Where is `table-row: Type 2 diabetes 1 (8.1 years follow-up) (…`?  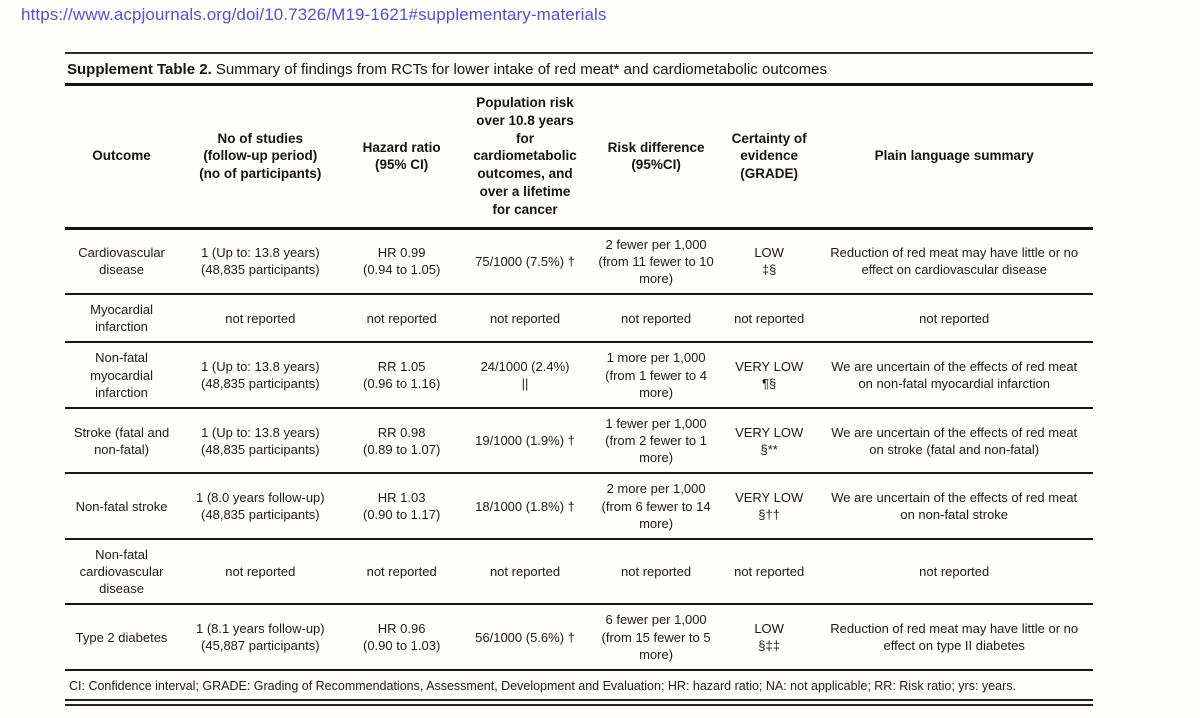
table-row: Type 2 diabetes 1 (8.1 years follow-up) (… is located at coordinates (579, 637).